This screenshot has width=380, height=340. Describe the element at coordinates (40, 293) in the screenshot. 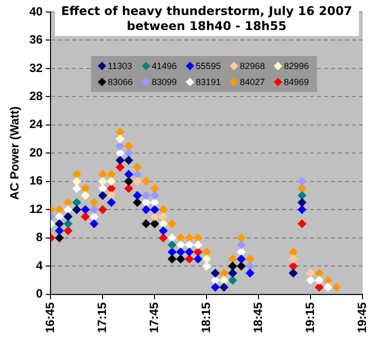

I see `y-tick-label: 0` at that location.